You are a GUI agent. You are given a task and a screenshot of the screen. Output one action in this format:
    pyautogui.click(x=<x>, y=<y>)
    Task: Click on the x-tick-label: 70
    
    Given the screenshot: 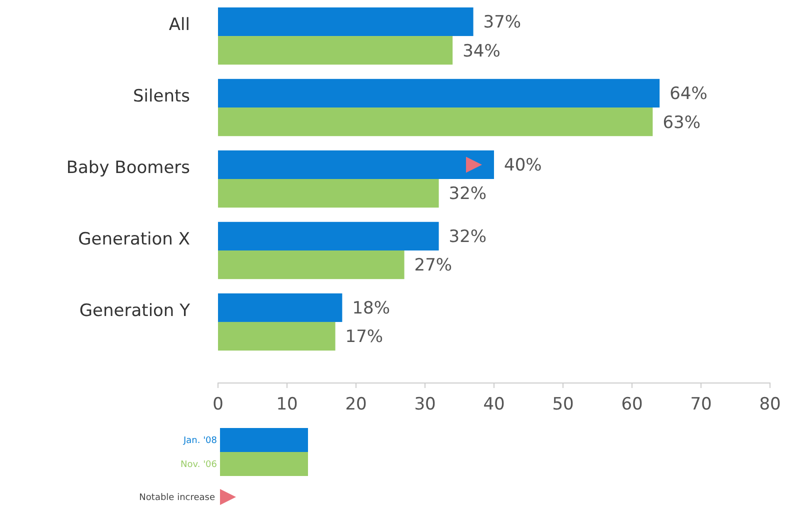 What is the action you would take?
    pyautogui.click(x=701, y=404)
    